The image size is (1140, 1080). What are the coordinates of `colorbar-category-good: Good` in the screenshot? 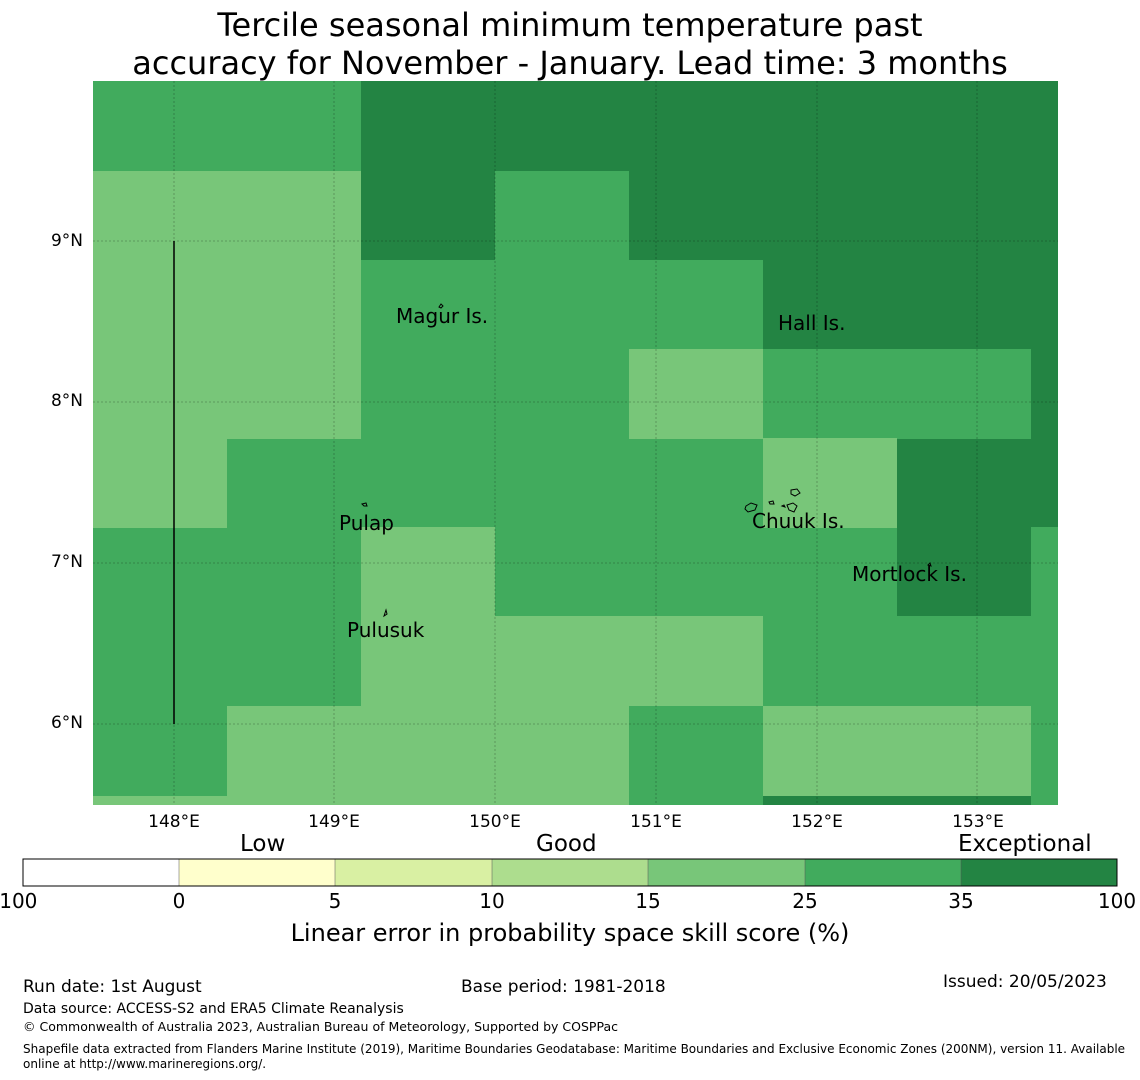 It's located at (566, 844).